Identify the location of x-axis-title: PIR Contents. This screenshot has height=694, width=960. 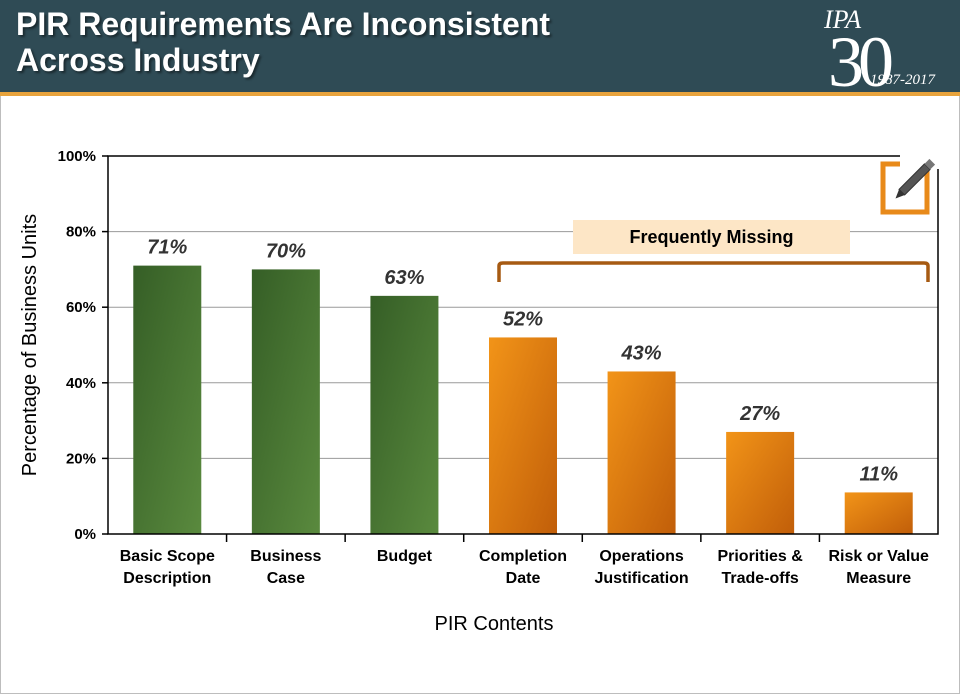
(494, 624).